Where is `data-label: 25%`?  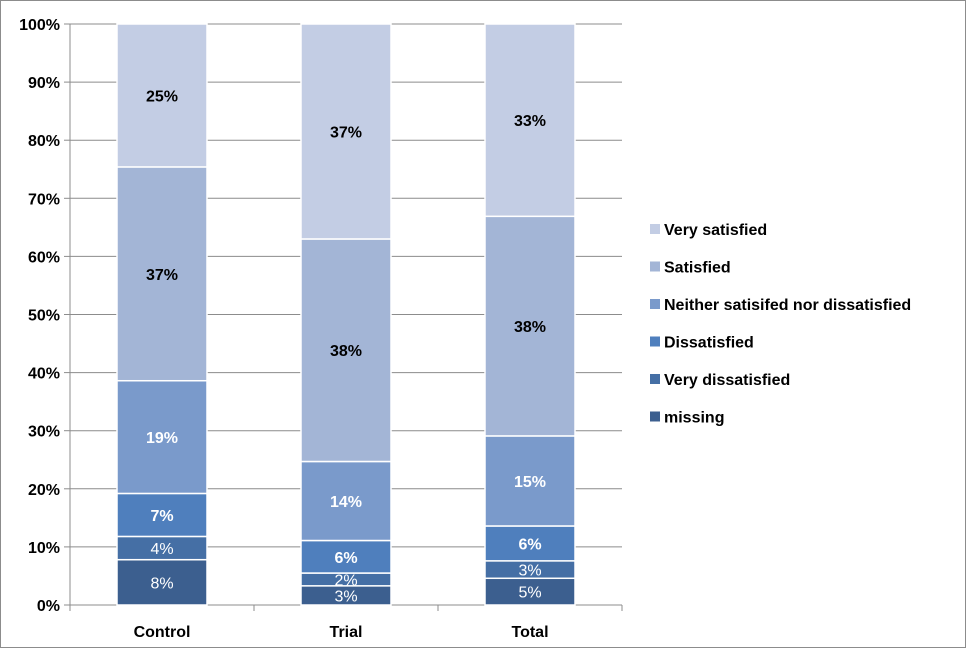
data-label: 25% is located at coordinates (162, 96).